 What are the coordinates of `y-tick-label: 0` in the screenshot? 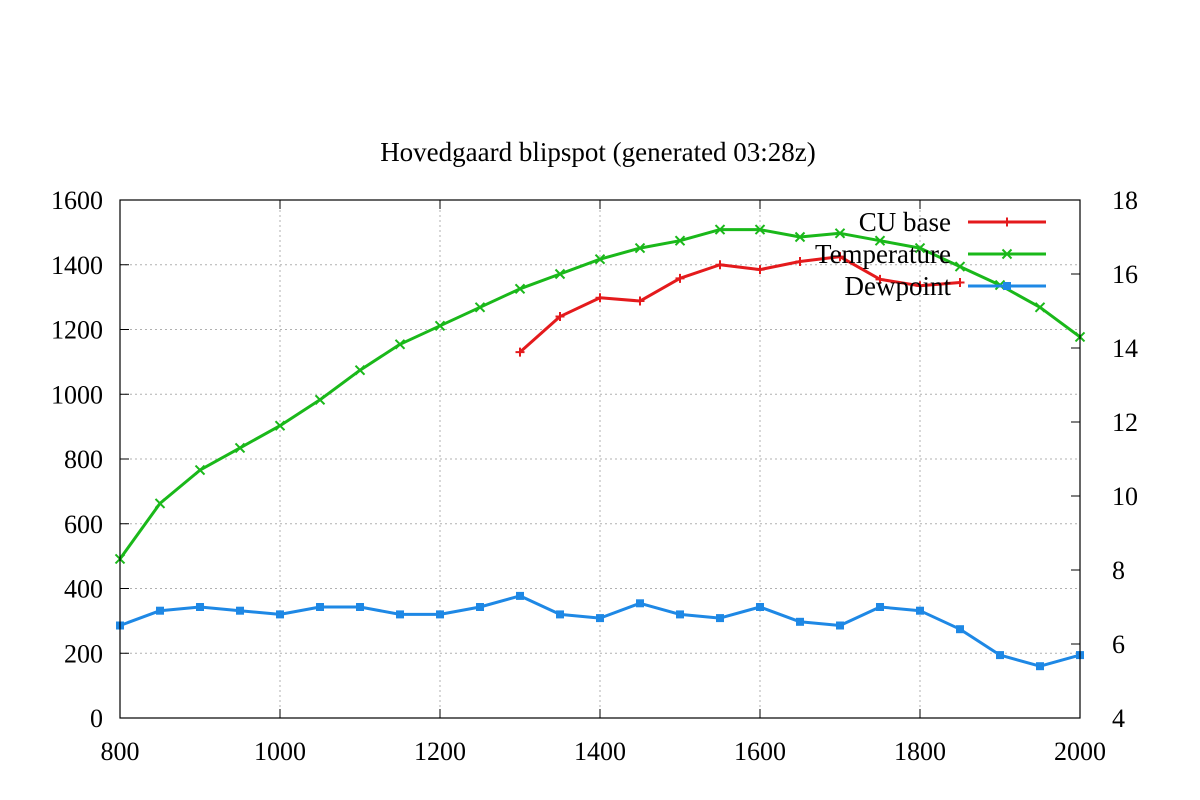 It's located at (96, 718).